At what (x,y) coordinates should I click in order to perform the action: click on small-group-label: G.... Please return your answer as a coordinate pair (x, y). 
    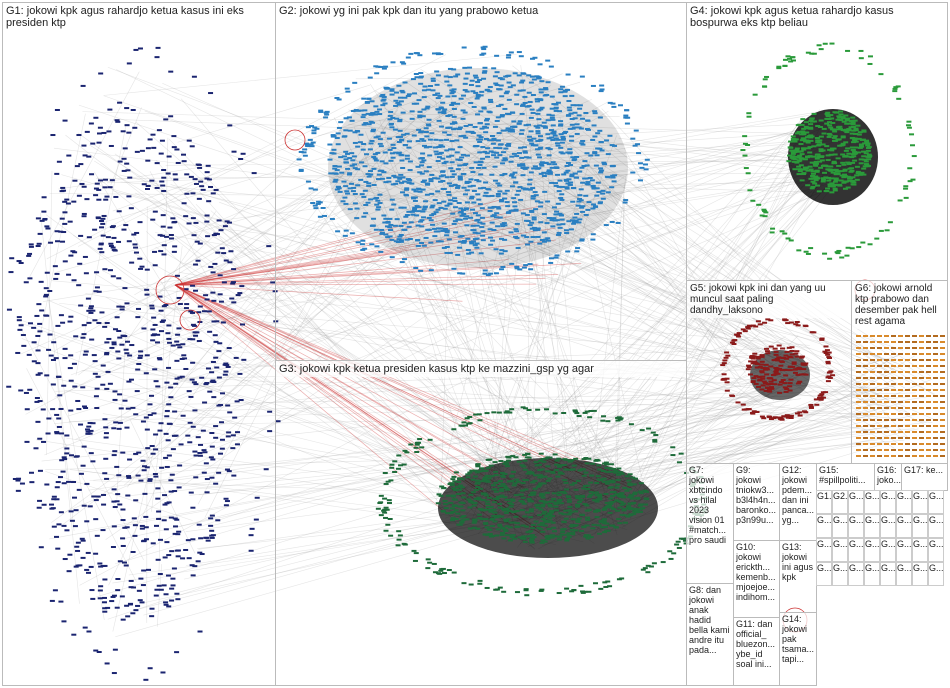
    Looking at the image, I should click on (920, 574).